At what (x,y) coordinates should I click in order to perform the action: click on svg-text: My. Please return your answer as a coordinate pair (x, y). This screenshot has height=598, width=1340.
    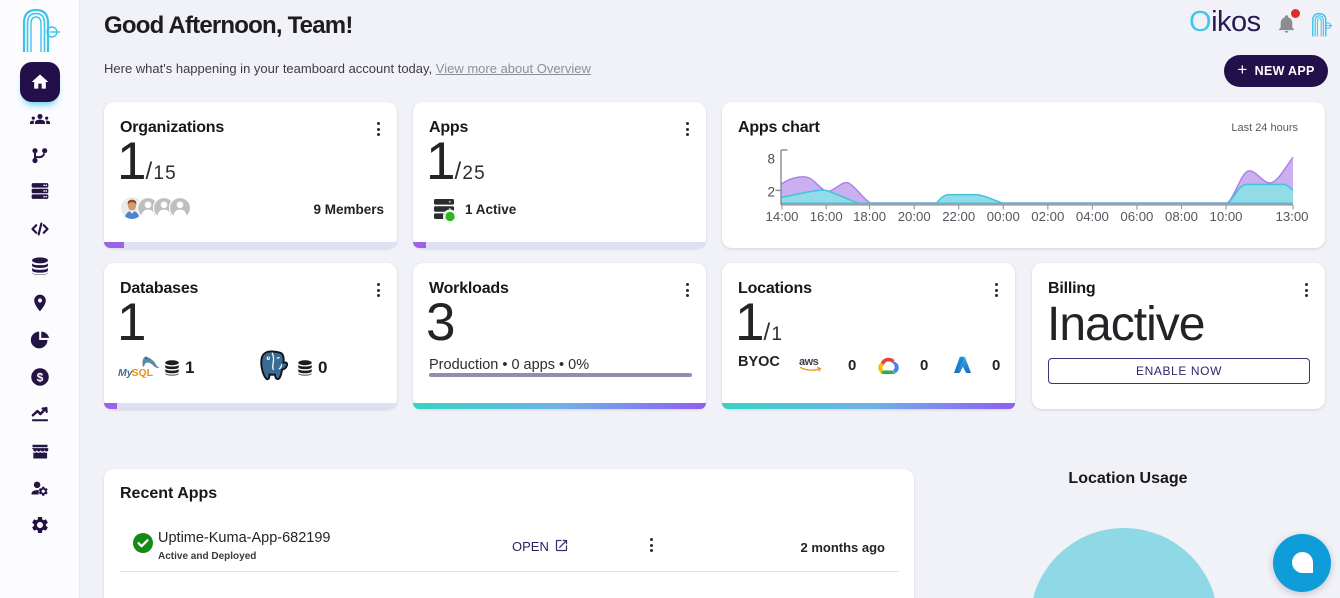
    Looking at the image, I should click on (126, 373).